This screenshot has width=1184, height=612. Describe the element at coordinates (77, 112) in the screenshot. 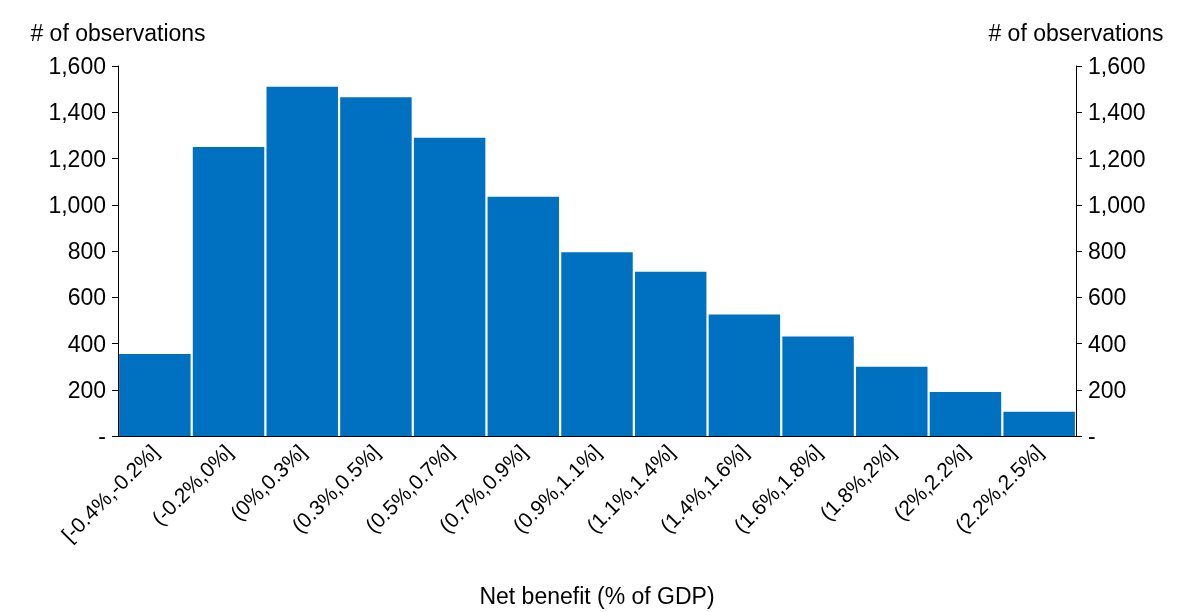

I see `y-tick-label: 1,400` at that location.